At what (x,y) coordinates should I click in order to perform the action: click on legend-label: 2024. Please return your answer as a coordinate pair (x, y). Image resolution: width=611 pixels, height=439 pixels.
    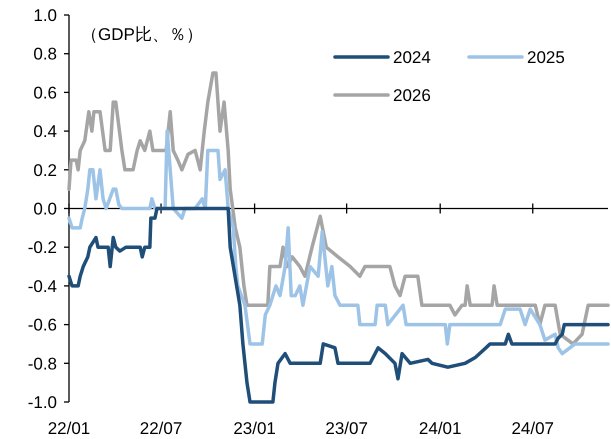
    Looking at the image, I should click on (412, 57).